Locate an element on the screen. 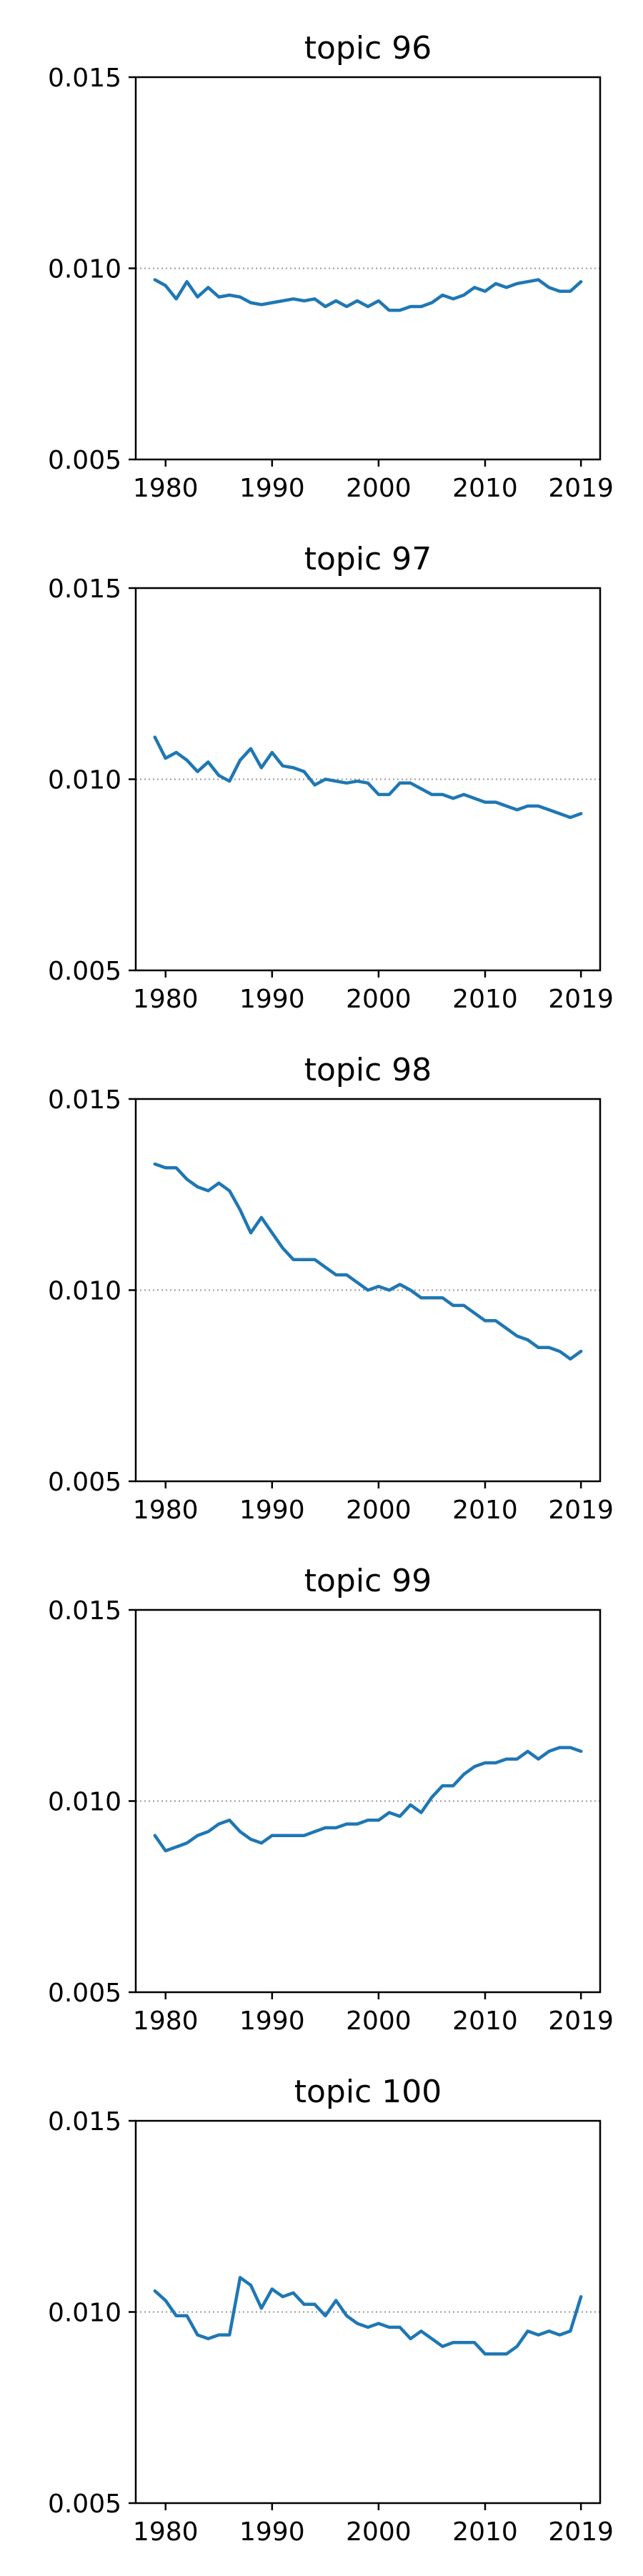 Image resolution: width=643 pixels, height=2576 pixels. chart-title: topic 100 is located at coordinates (368, 2092).